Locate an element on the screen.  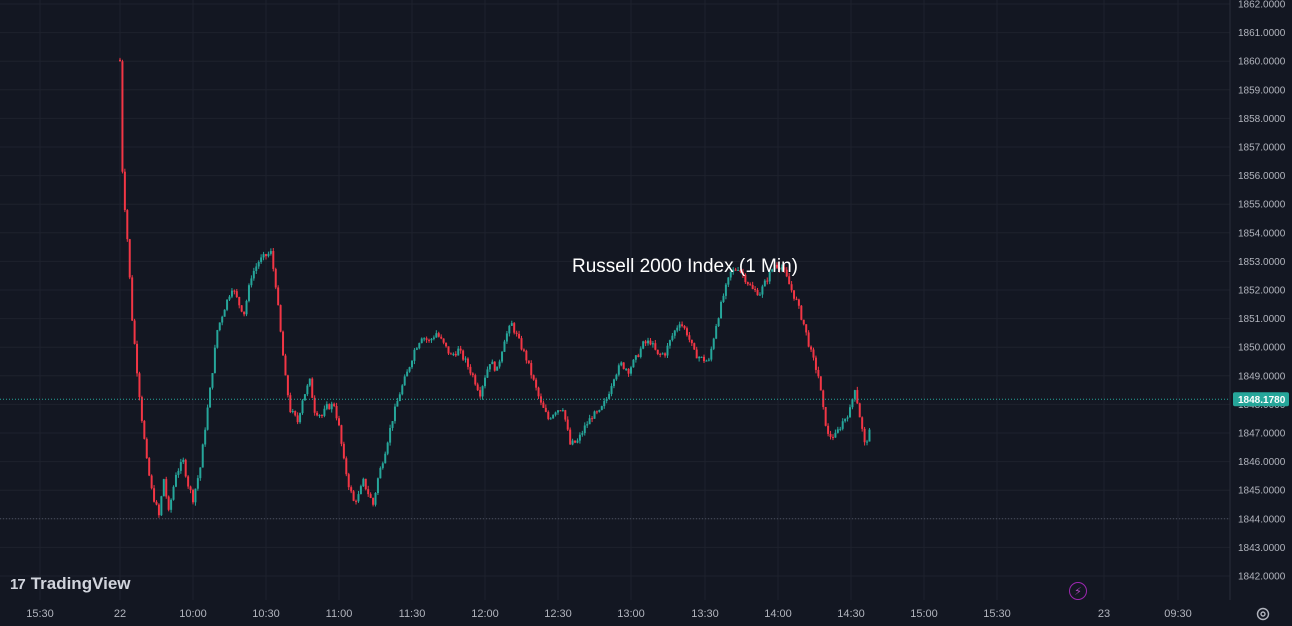
y-tick-label: 1859.0000 is located at coordinates (1262, 90).